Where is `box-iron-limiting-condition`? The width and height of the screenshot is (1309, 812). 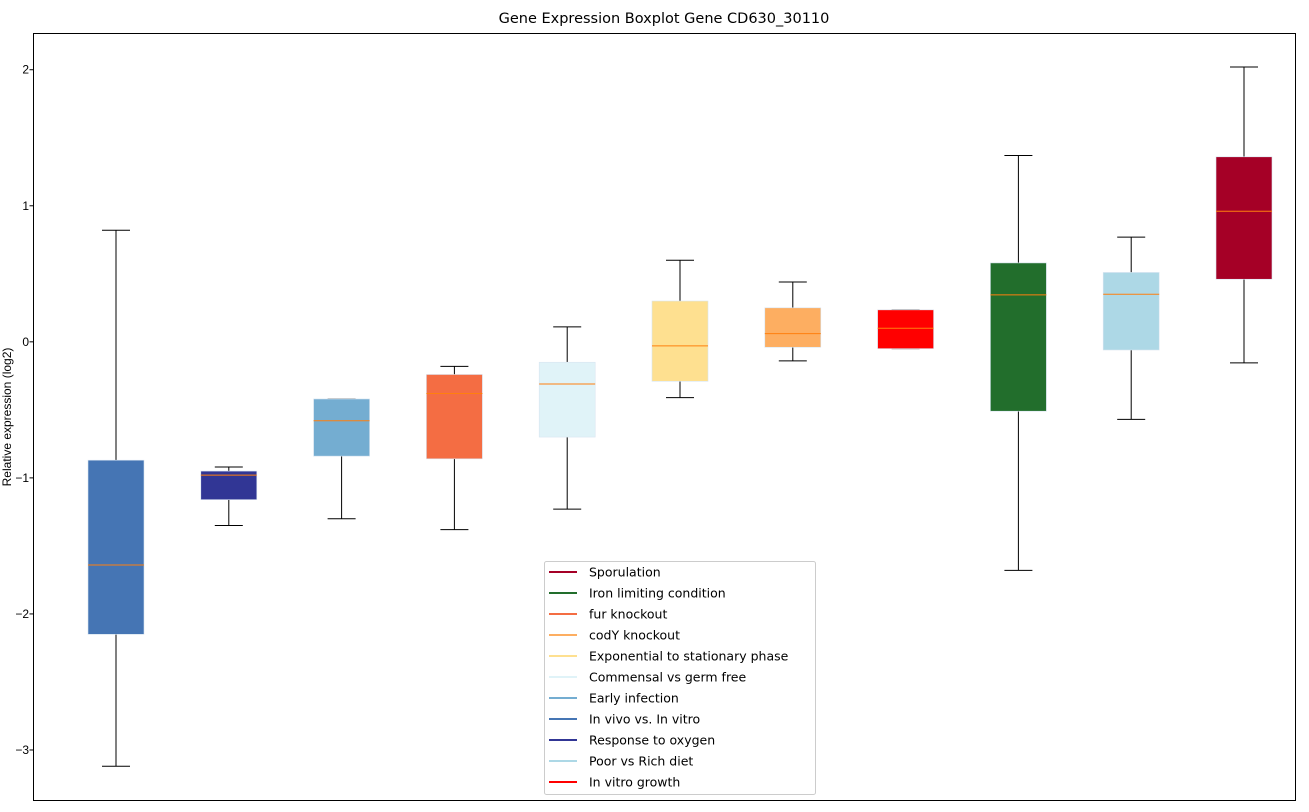 box-iron-limiting-condition is located at coordinates (1018, 362).